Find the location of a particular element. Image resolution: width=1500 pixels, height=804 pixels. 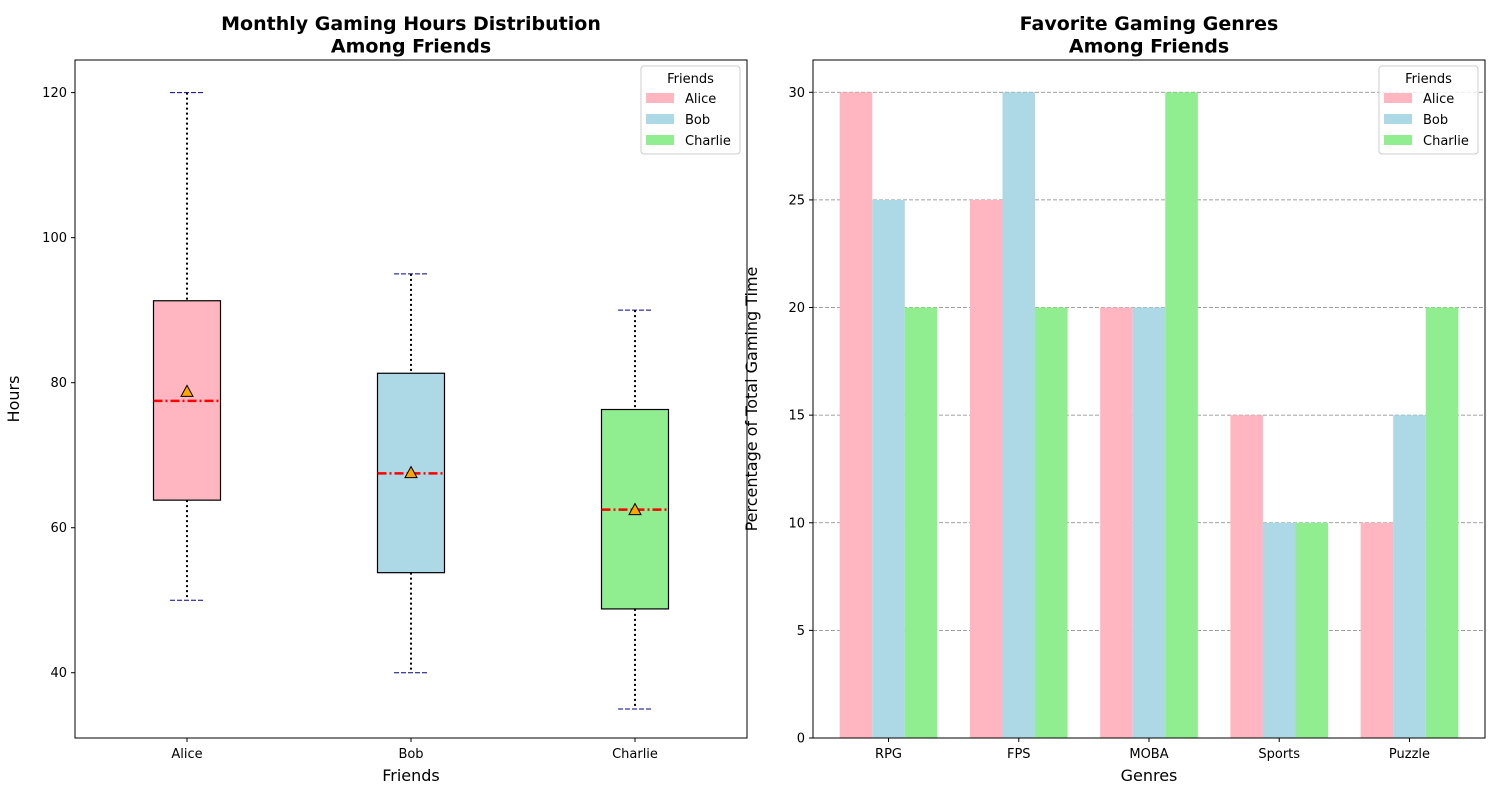

chart-title-line: Monthly Gaming Hours Distribution is located at coordinates (411, 24).